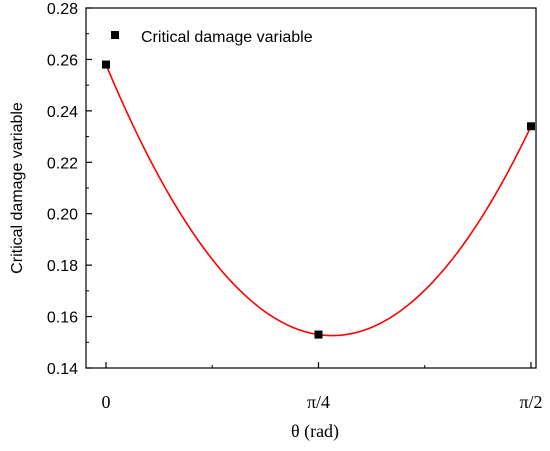 Image resolution: width=550 pixels, height=451 pixels. What do you see at coordinates (62, 9) in the screenshot?
I see `y-tick-label: 0.28` at bounding box center [62, 9].